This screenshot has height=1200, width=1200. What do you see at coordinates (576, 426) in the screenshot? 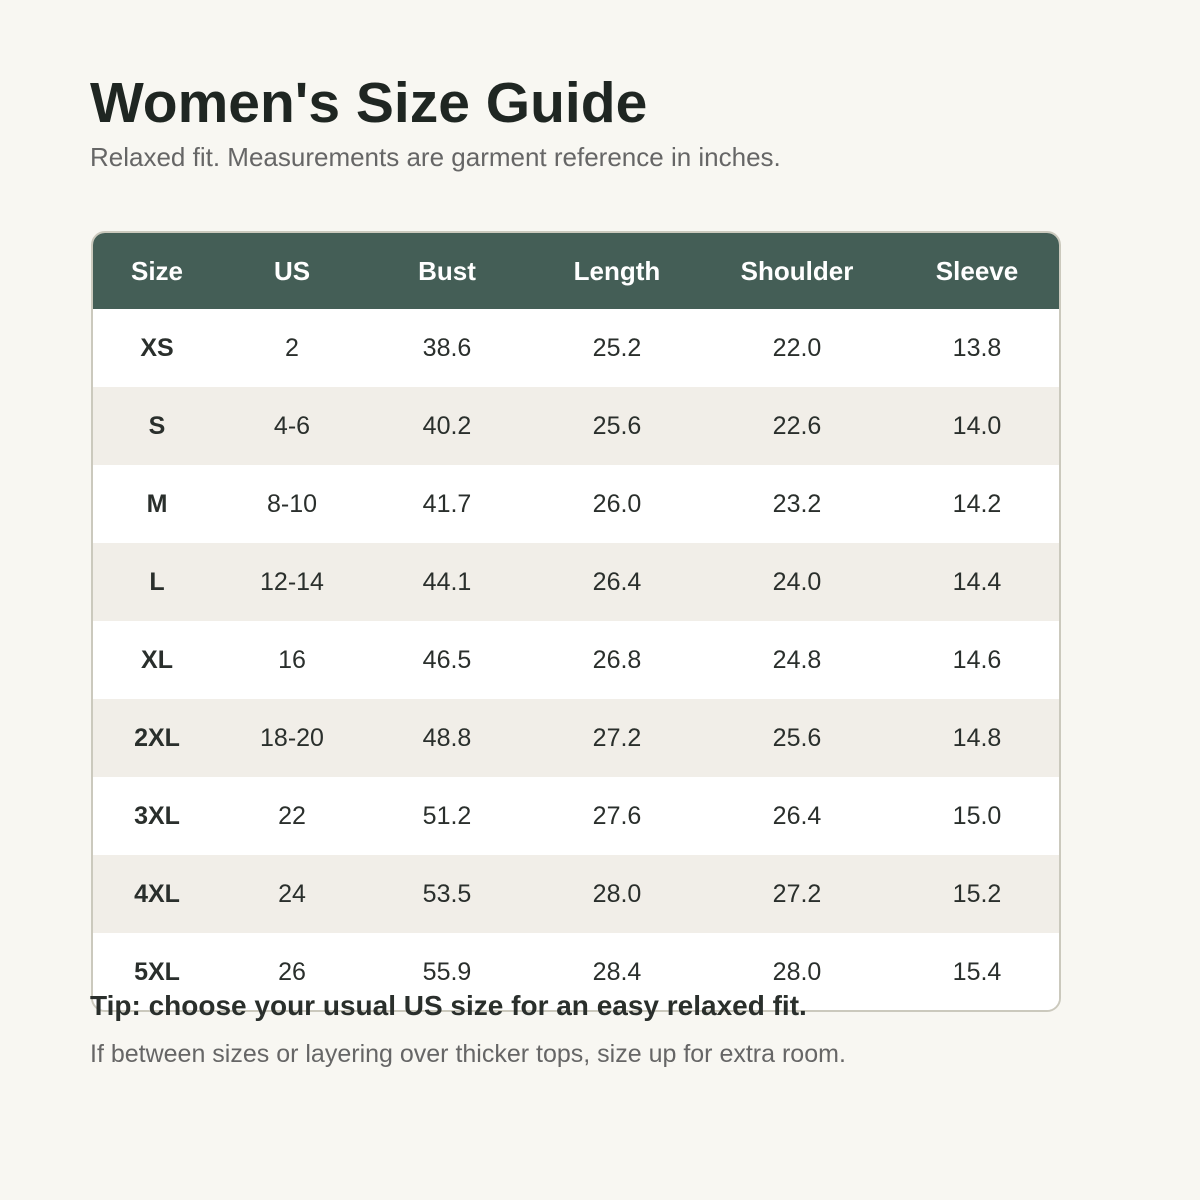
I see `table-row: S 4-6 40.2 25.6 22.6 14.0` at bounding box center [576, 426].